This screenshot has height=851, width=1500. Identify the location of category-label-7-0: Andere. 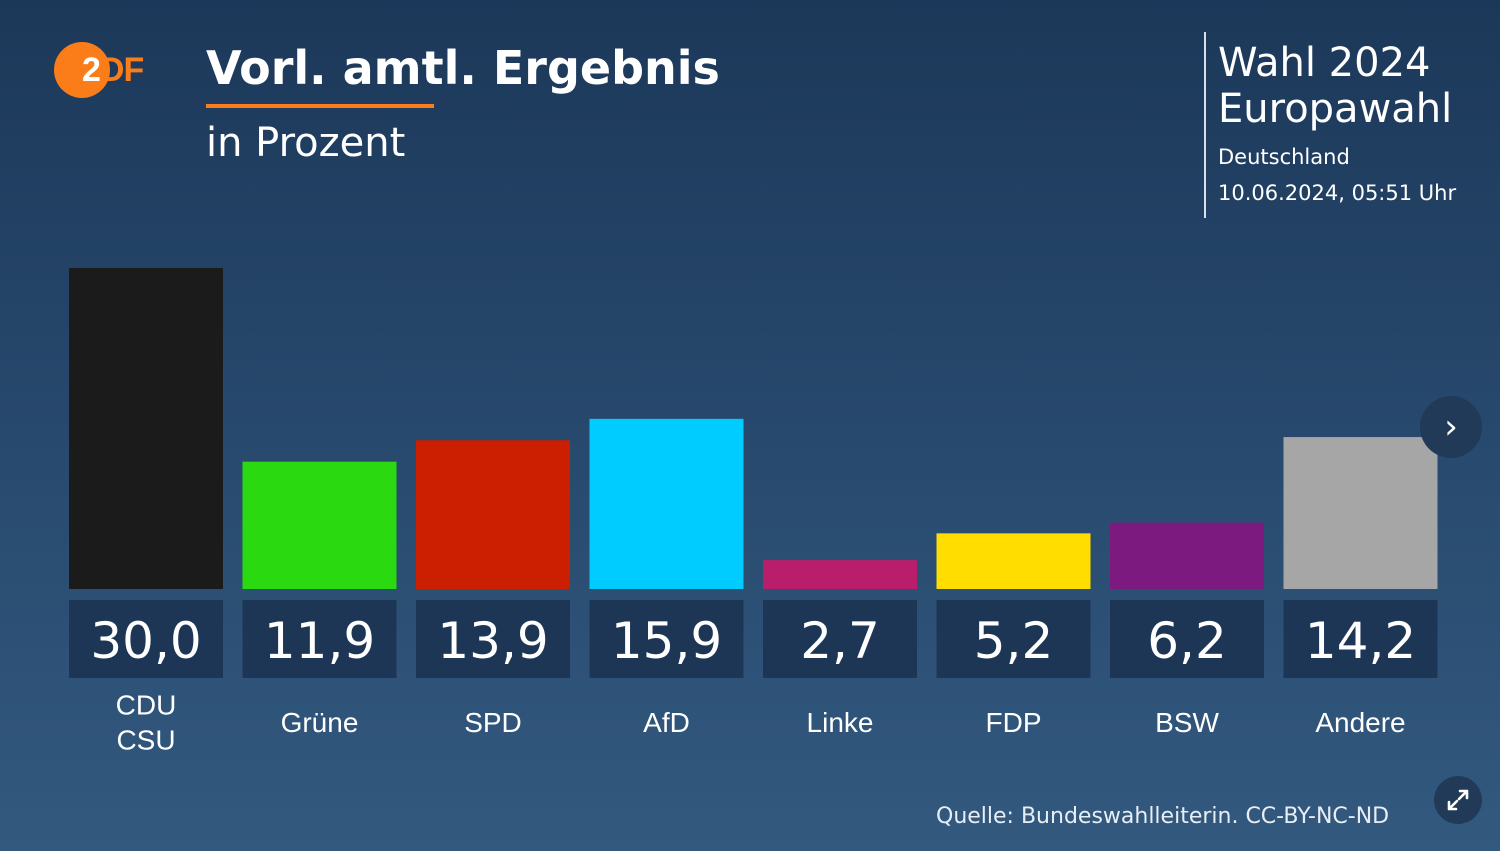
(1360, 722).